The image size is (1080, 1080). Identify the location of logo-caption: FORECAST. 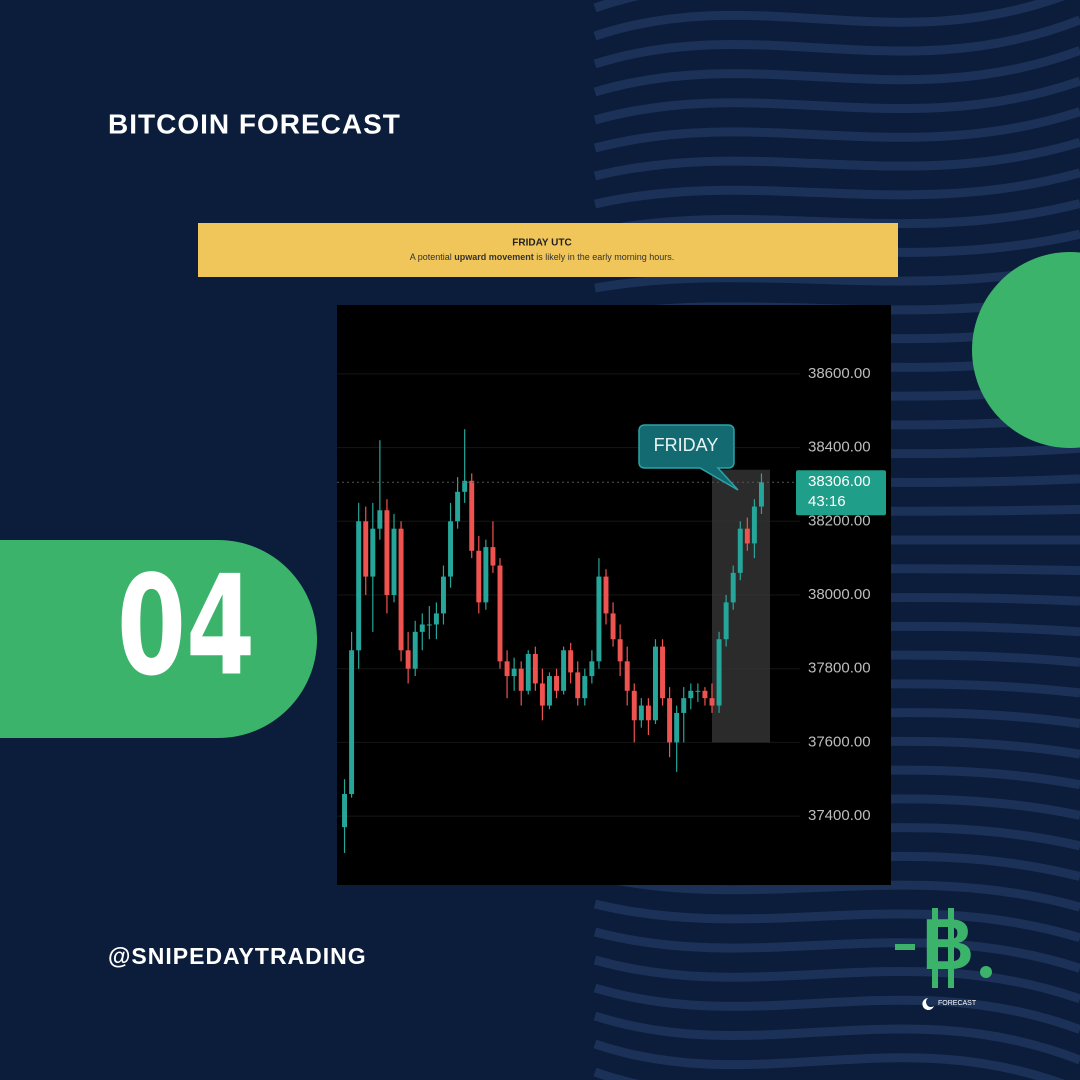
(957, 1003).